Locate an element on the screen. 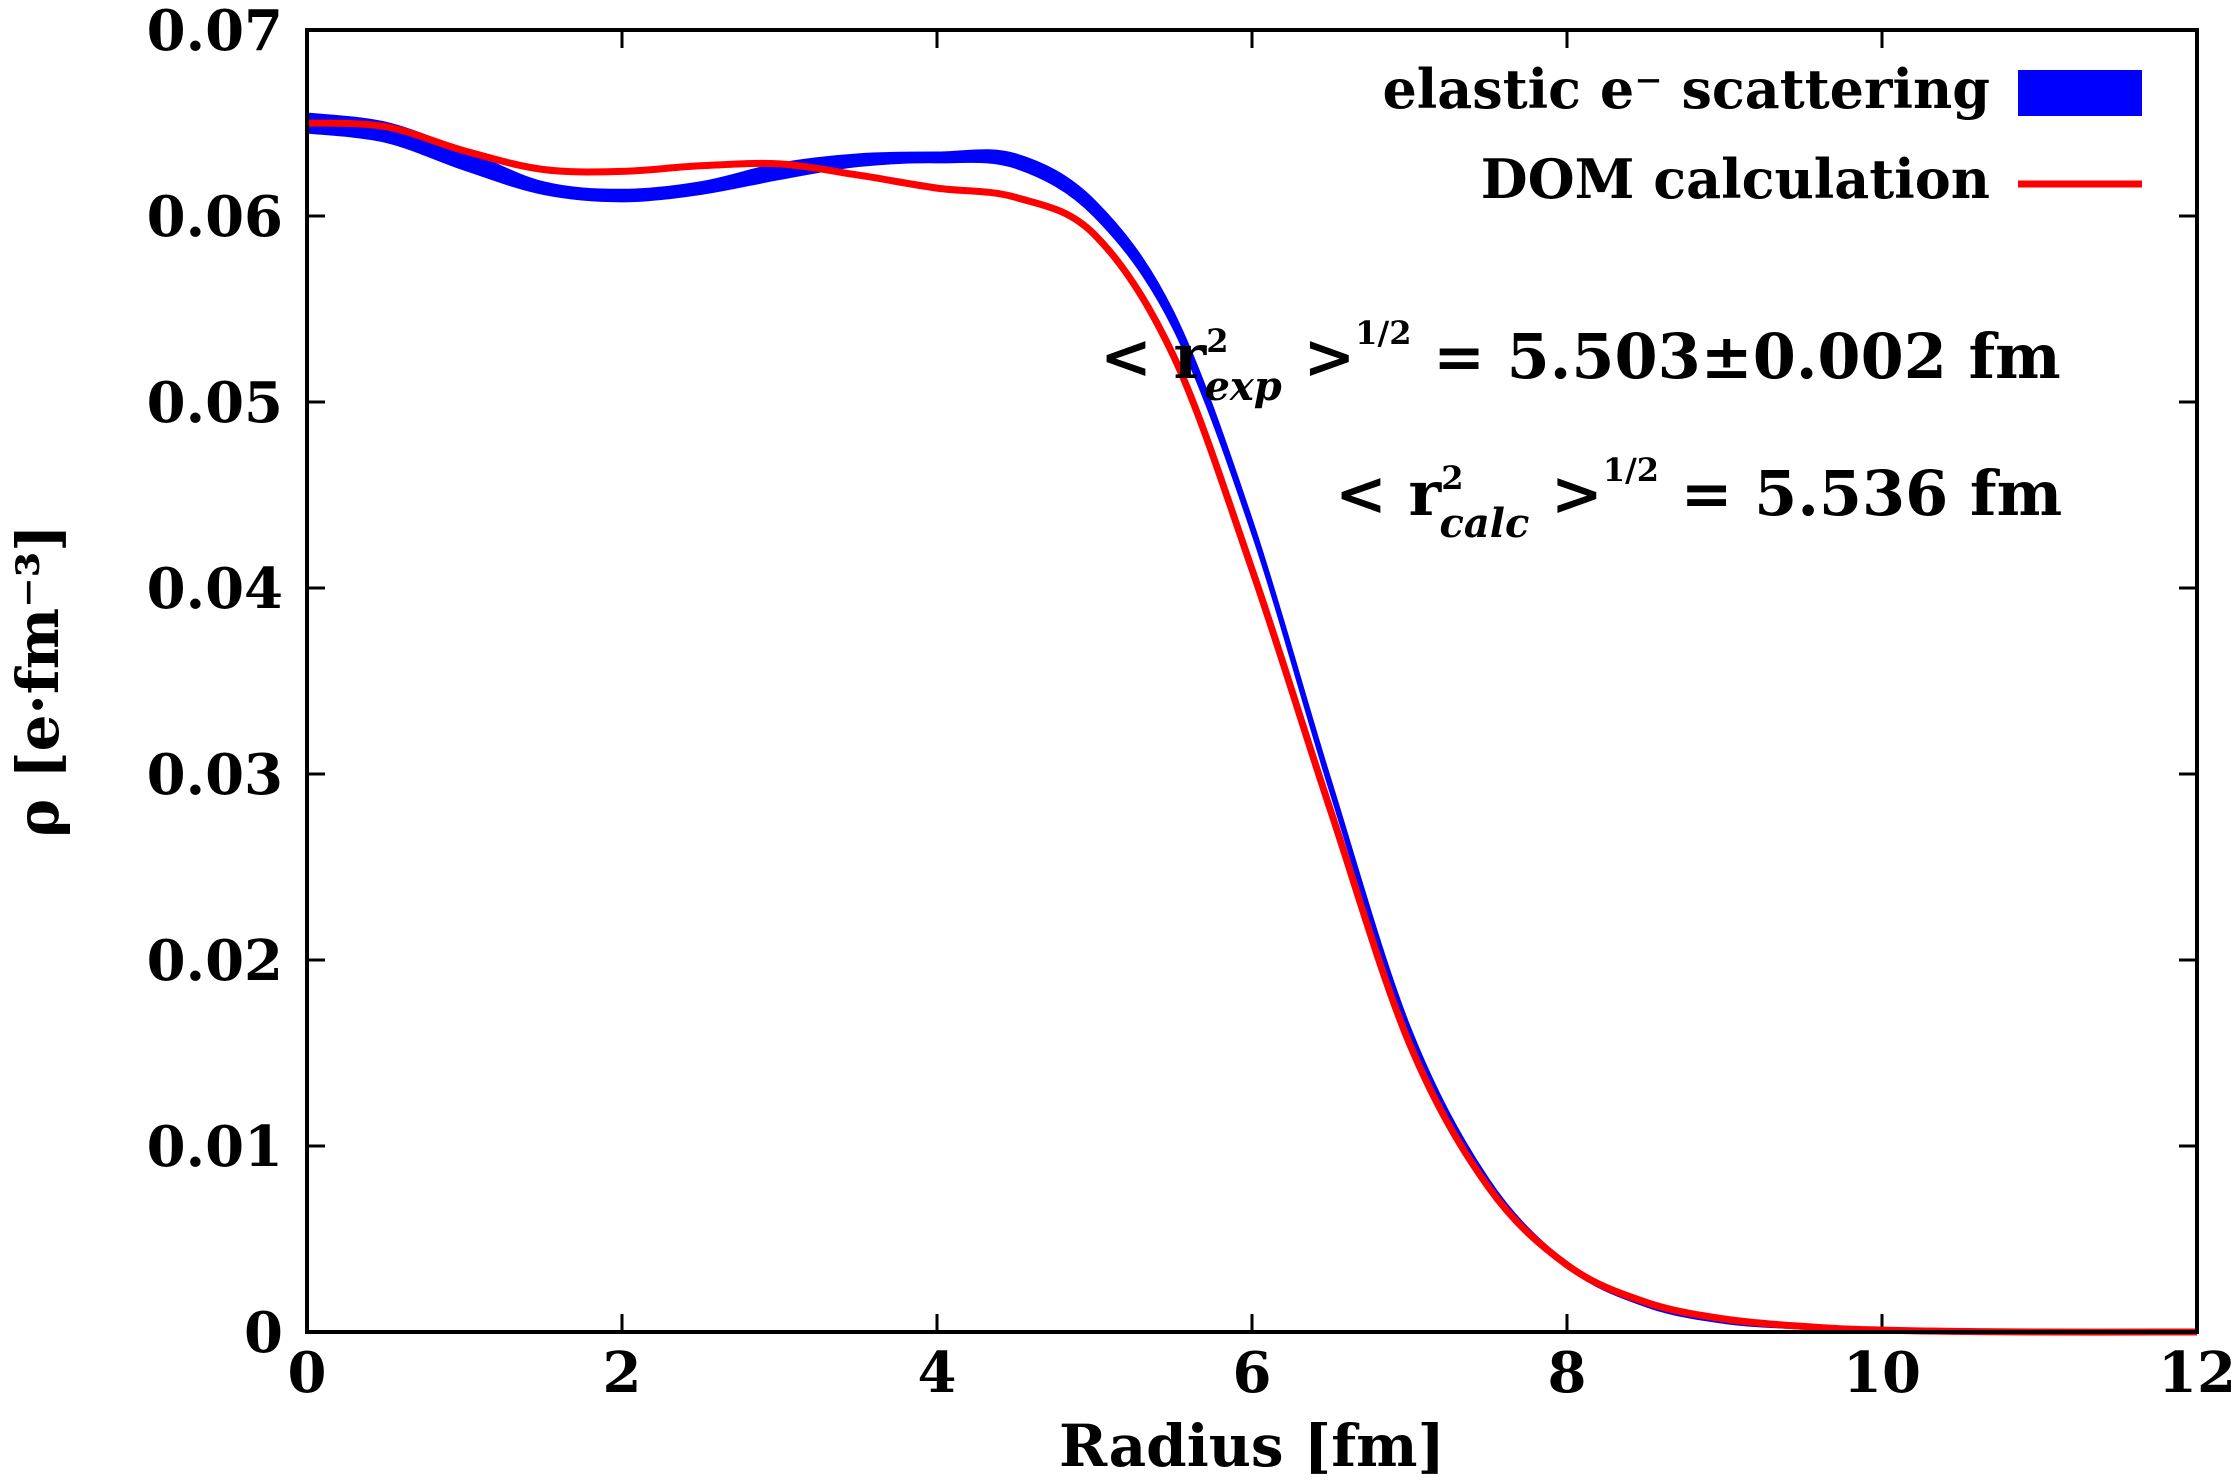  y-tick-label: 0.06 is located at coordinates (215, 217).